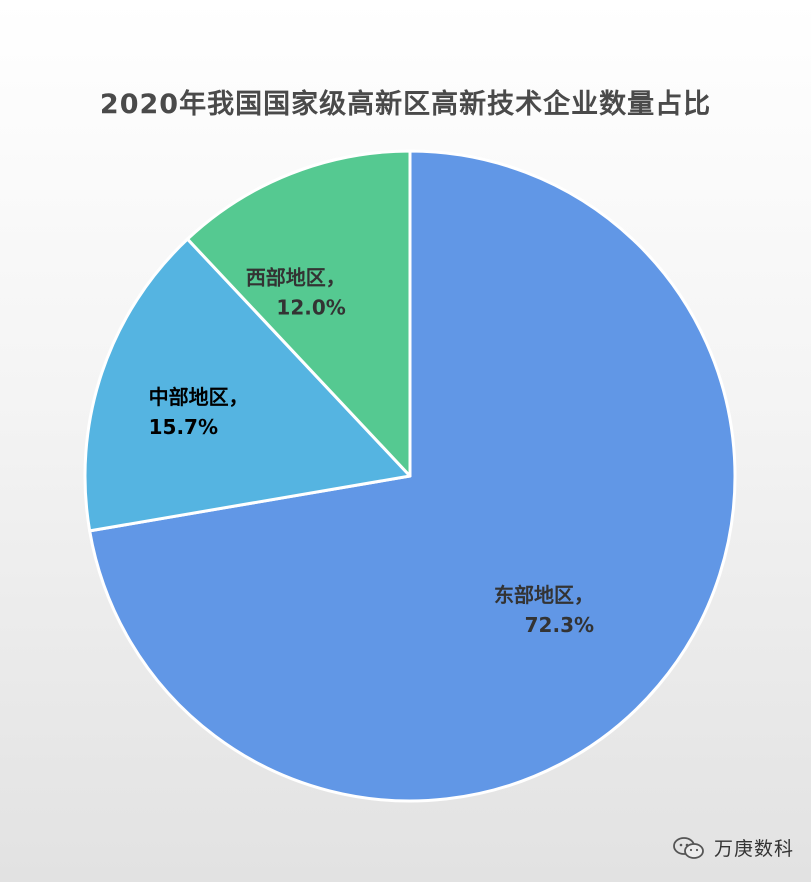 This screenshot has height=882, width=811. I want to click on pie-label-value-2: 12.0%, so click(310, 308).